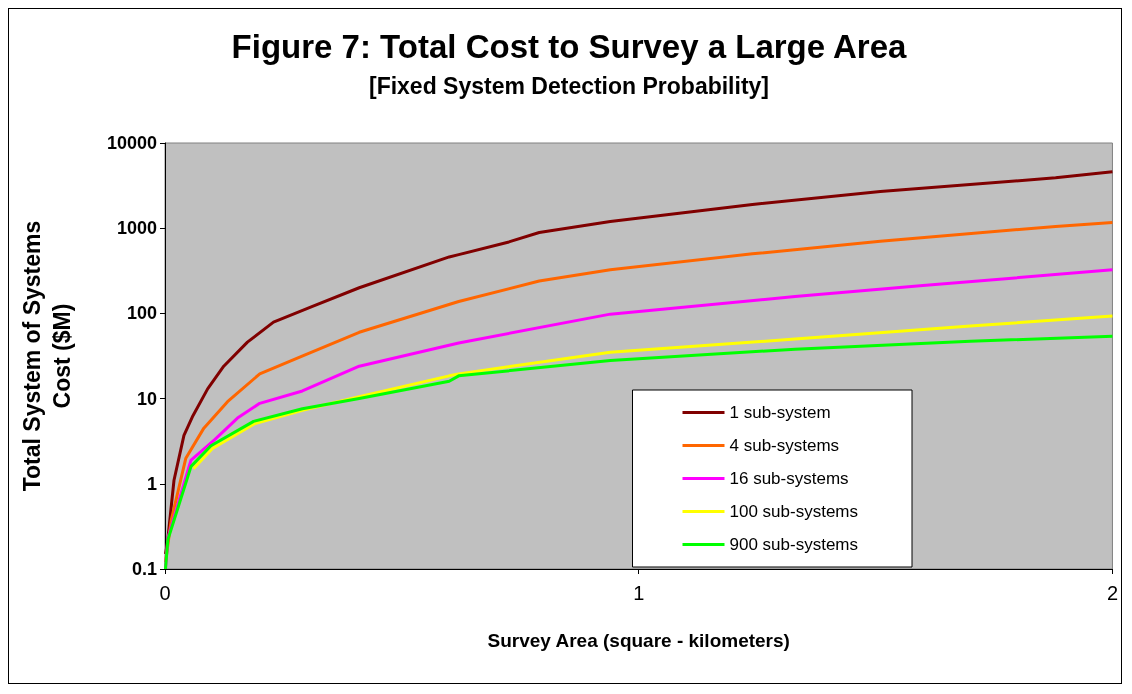  I want to click on legend-label: 16 sub-systems, so click(789, 478).